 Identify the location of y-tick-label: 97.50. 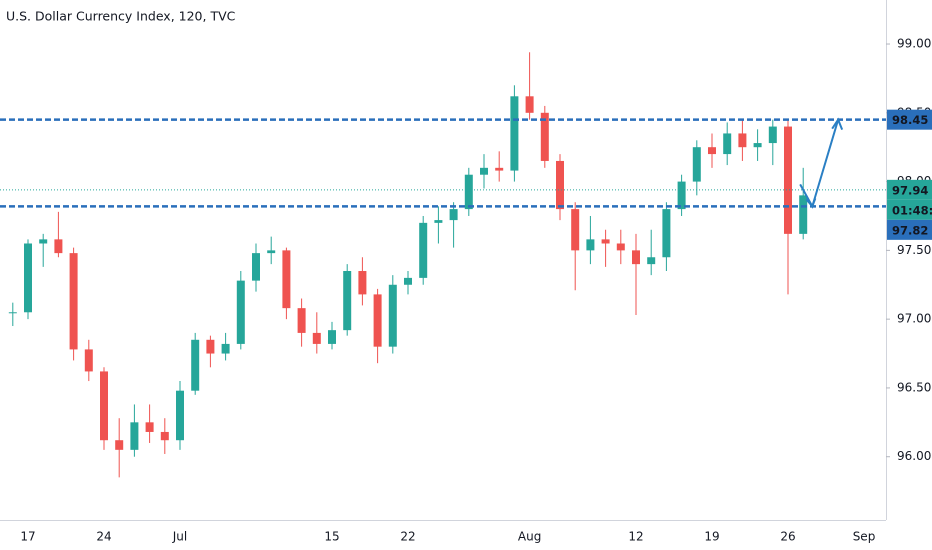
(914, 250).